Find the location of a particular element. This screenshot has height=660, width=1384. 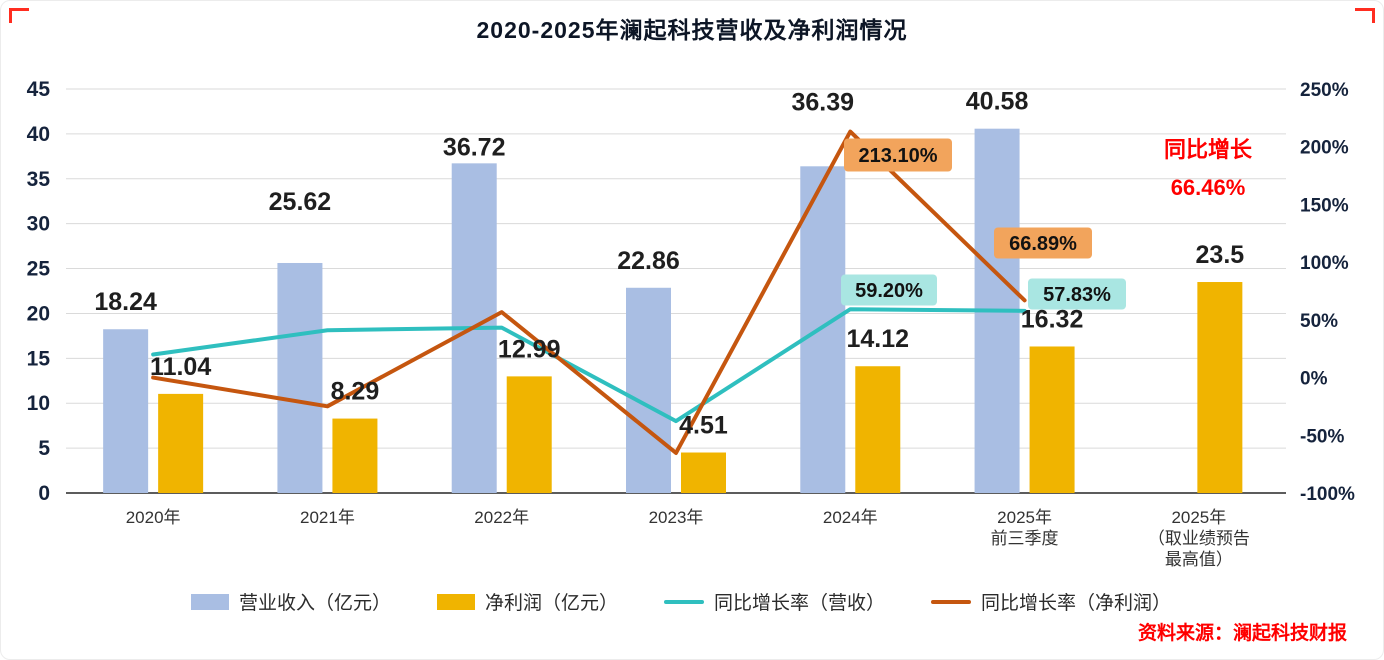

revenue-value-label: 40.58 is located at coordinates (997, 102).